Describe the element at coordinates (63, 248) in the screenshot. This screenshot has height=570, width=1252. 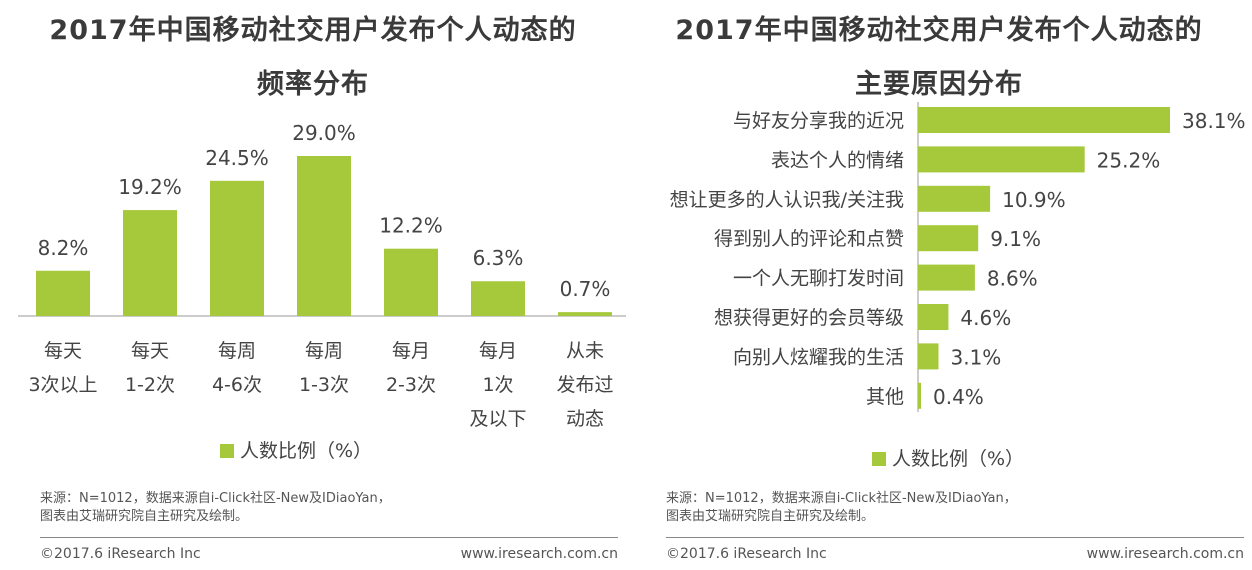
I see `bar-value-label: 8.2%` at that location.